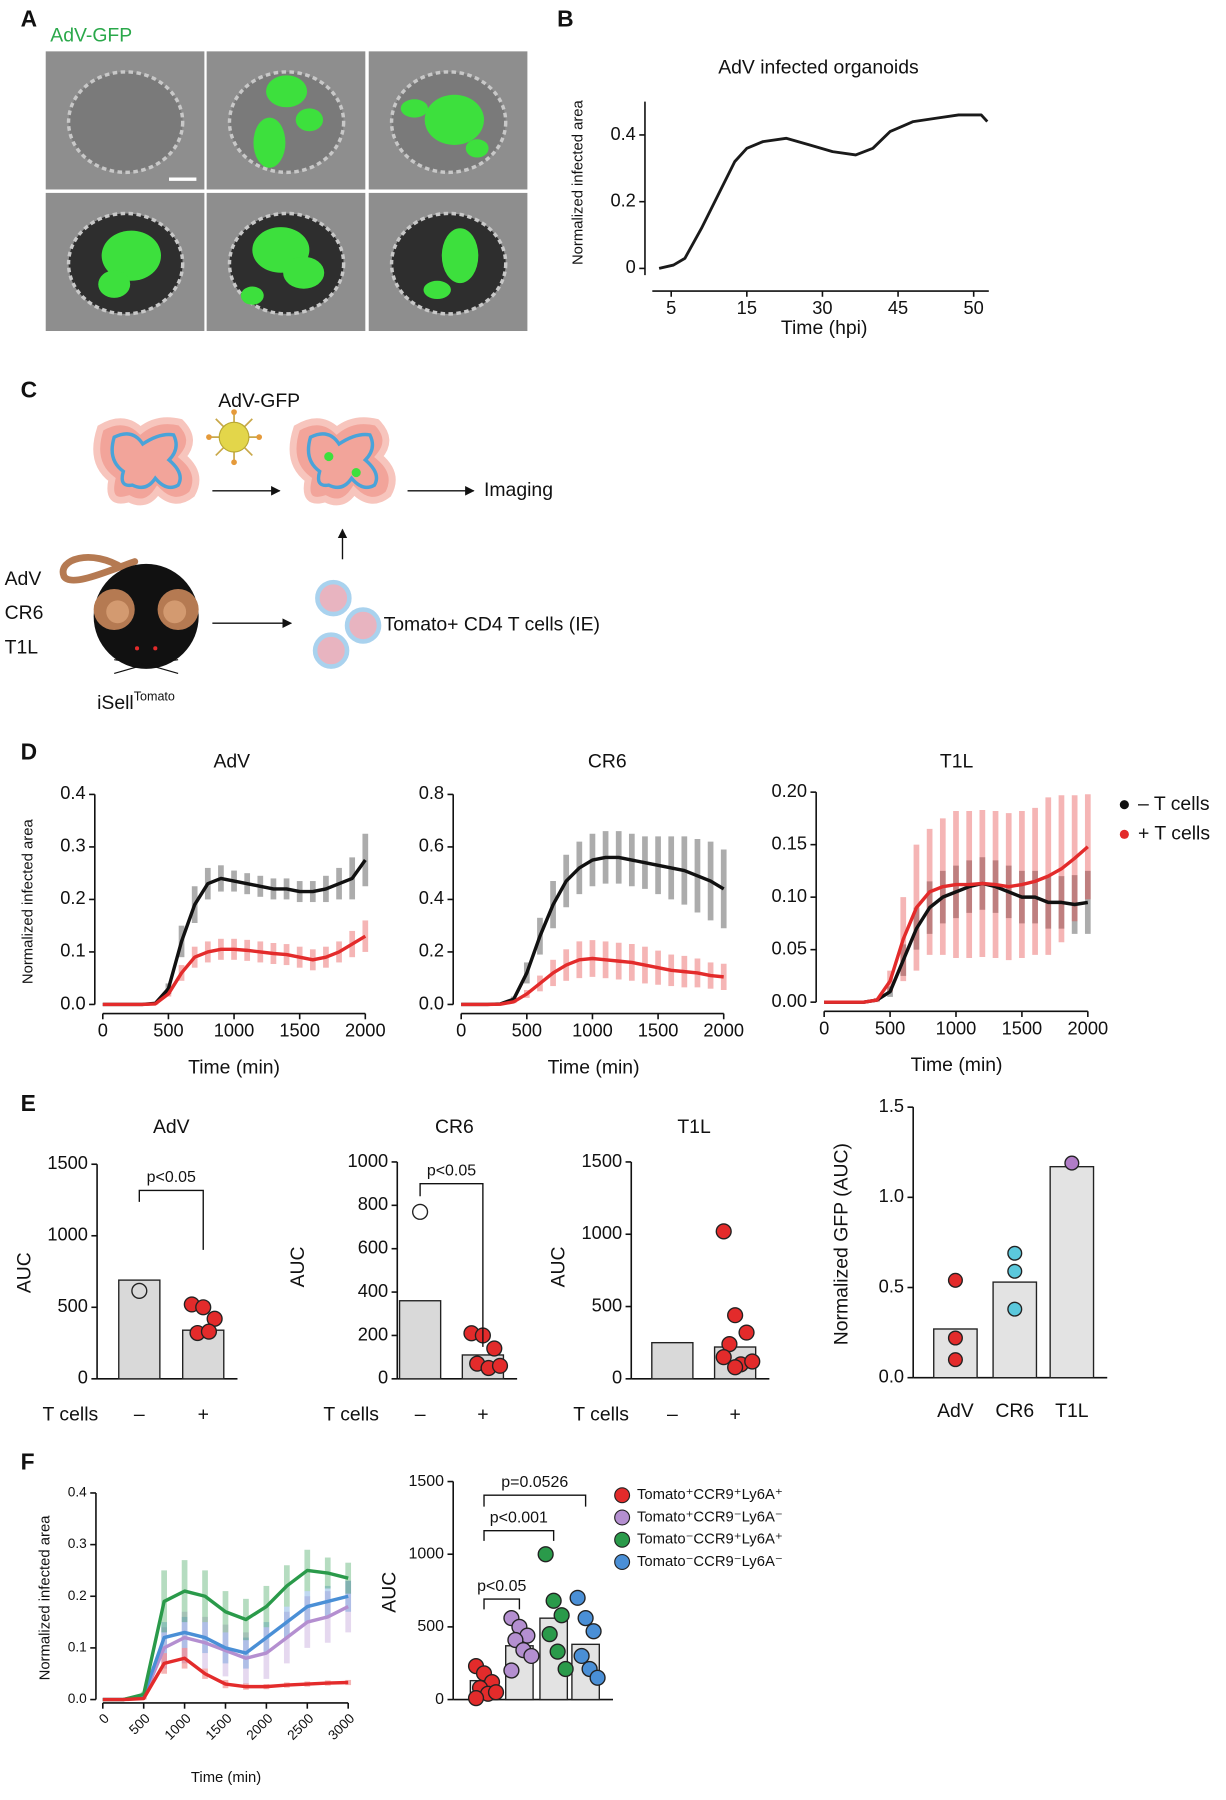  Describe the element at coordinates (259, 401) in the screenshot. I see `virus-label: AdV-GFP` at that location.